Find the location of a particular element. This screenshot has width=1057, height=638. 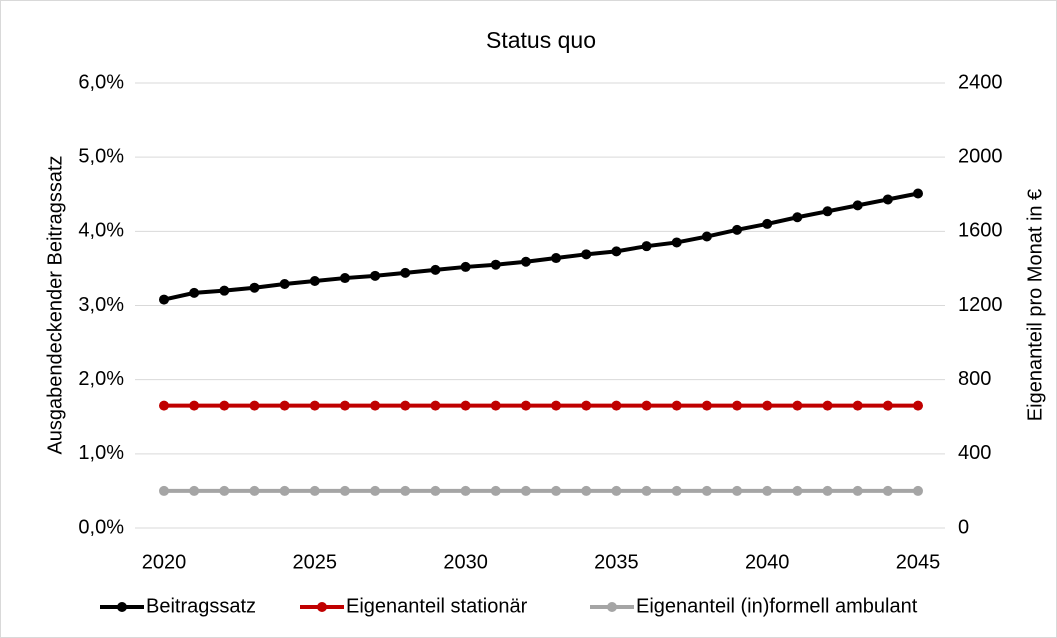

legend-label: Eigenanteil (in)formell ambulant is located at coordinates (777, 606).